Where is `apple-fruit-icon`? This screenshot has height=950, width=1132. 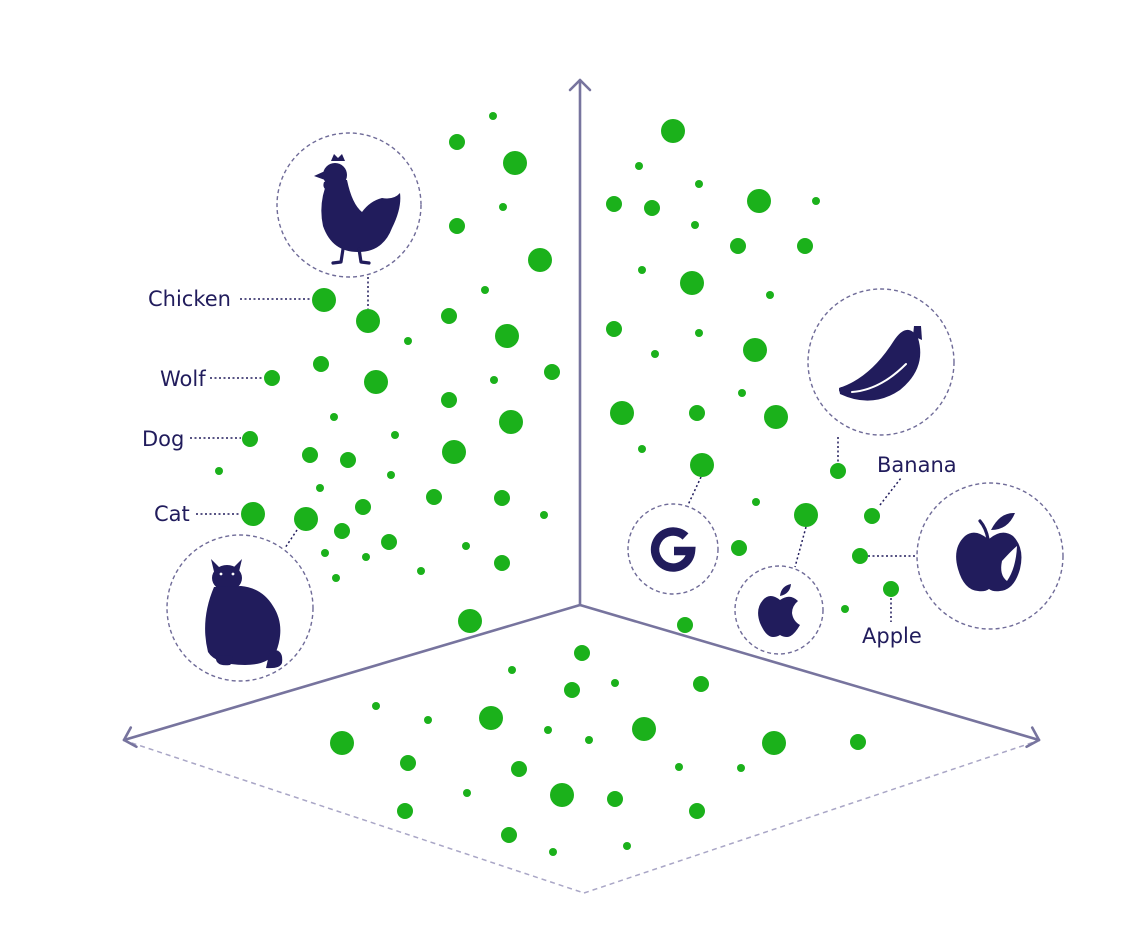 apple-fruit-icon is located at coordinates (989, 552).